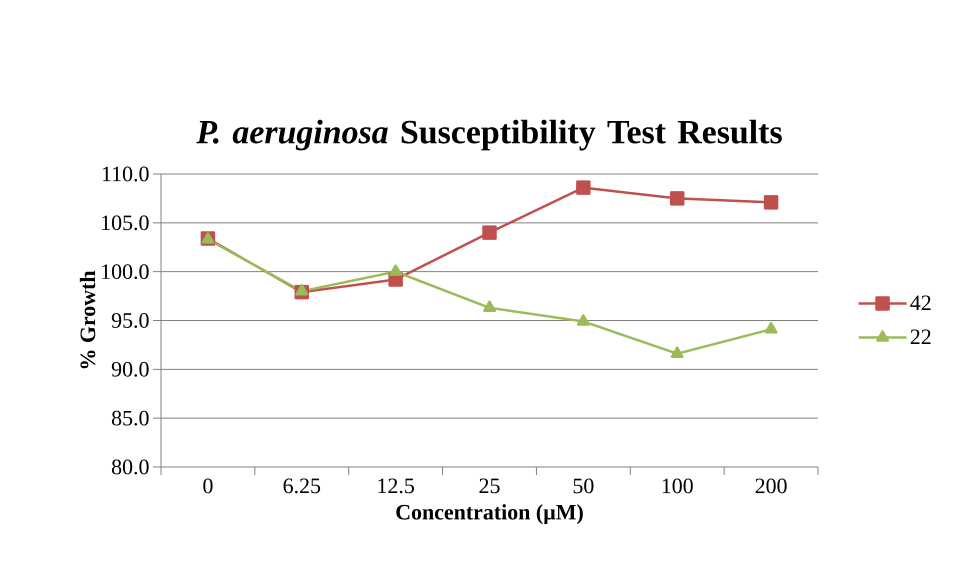 This screenshot has height=580, width=955. What do you see at coordinates (208, 486) in the screenshot?
I see `x-tick-label: 0` at bounding box center [208, 486].